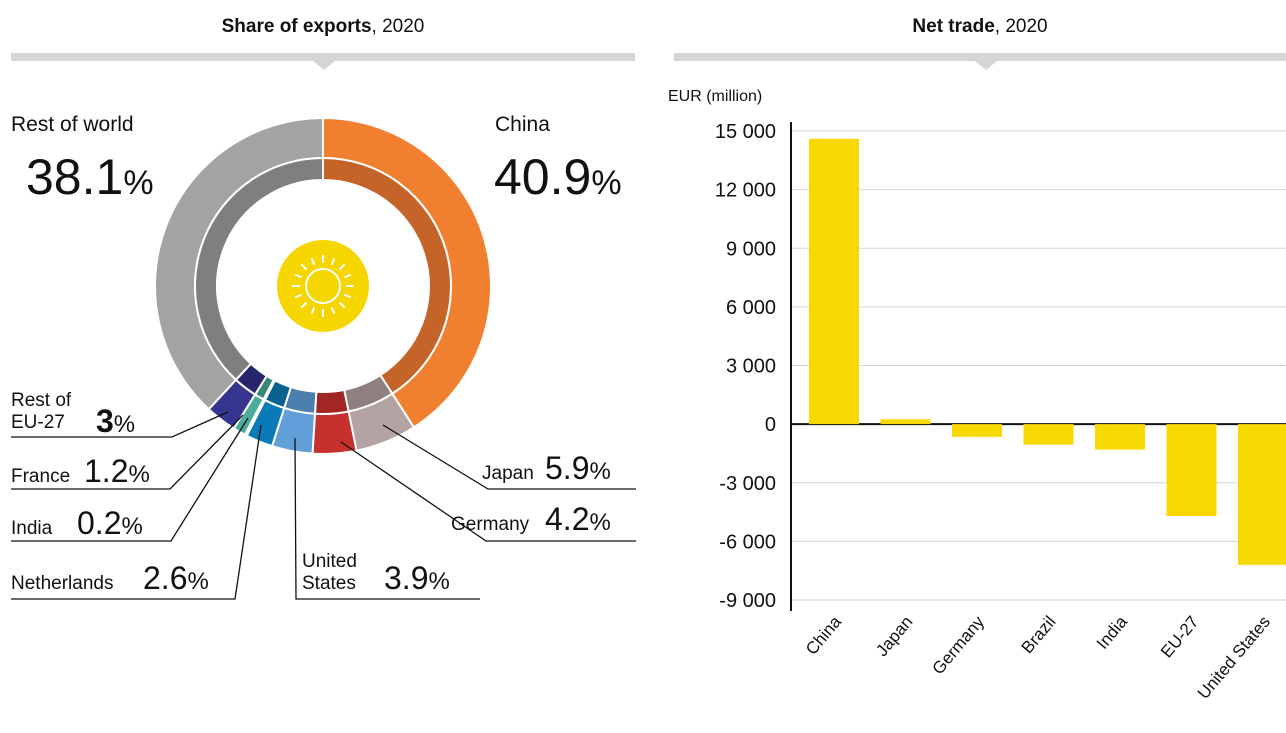 The height and width of the screenshot is (733, 1286). I want to click on donut-inner-ring-rest-of-world, so click(259, 269).